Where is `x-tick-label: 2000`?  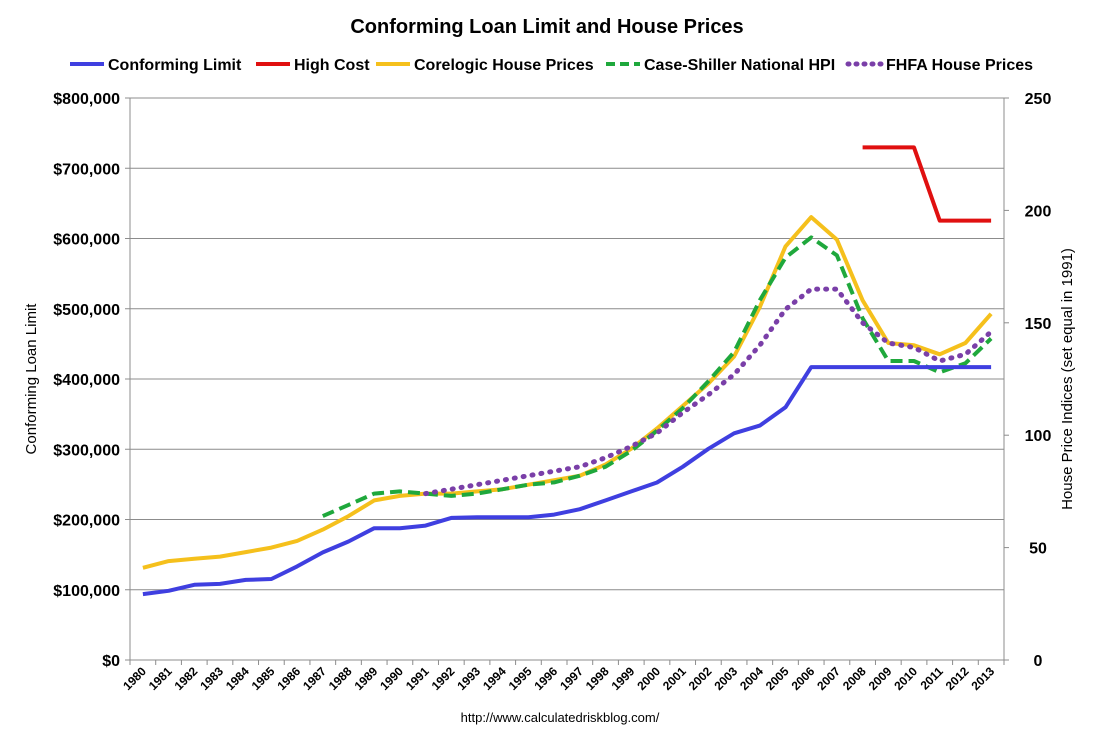 x-tick-label: 2000 is located at coordinates (648, 678).